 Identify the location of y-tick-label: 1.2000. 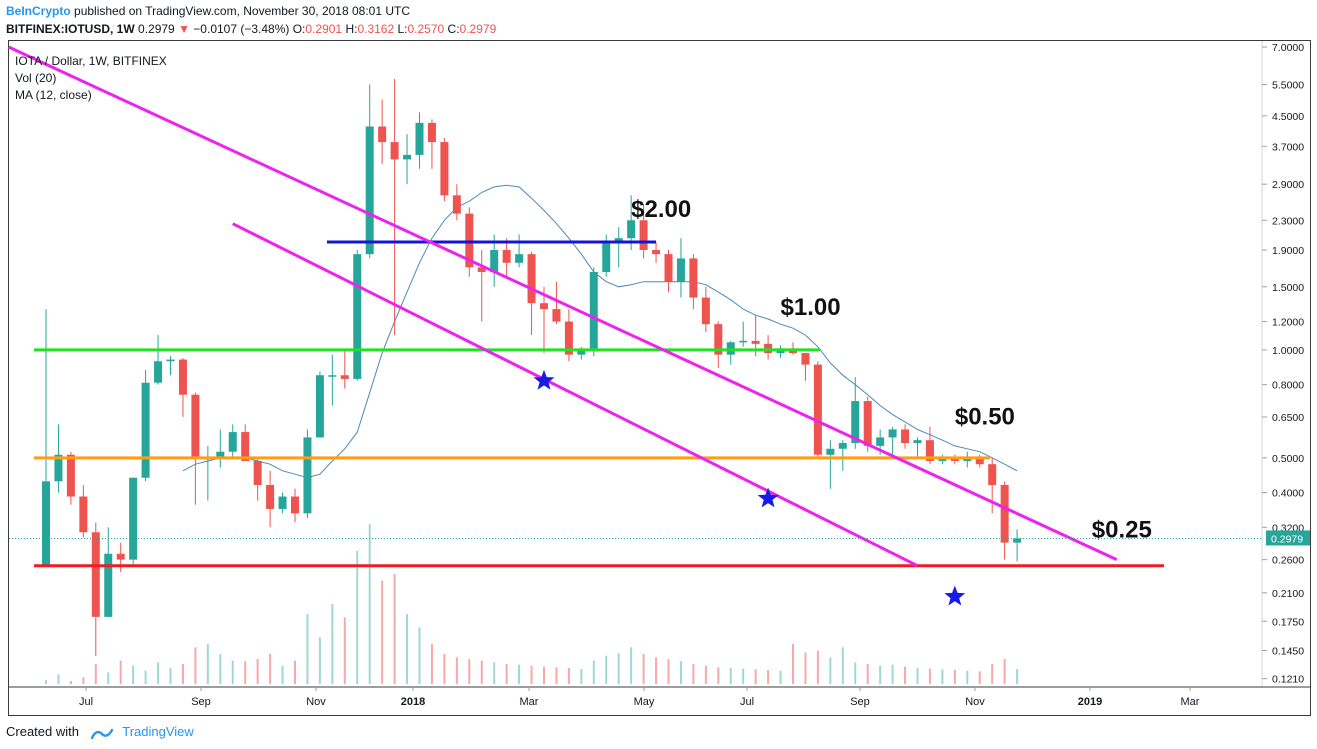
(1288, 323).